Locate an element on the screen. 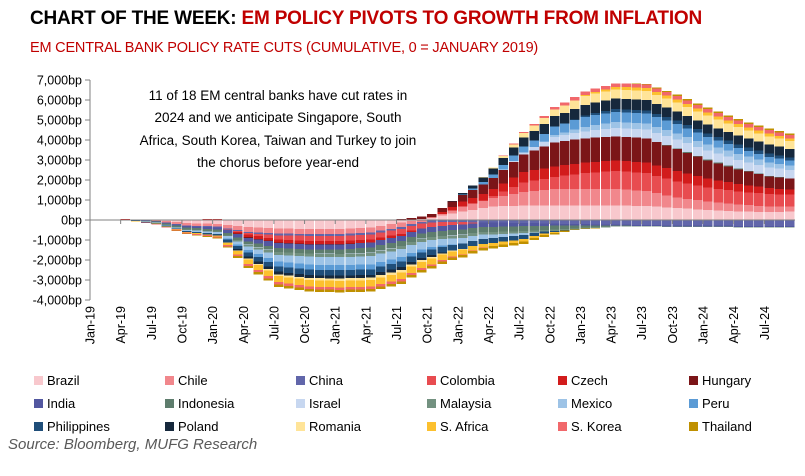  area-segment-india is located at coordinates (166, 223).